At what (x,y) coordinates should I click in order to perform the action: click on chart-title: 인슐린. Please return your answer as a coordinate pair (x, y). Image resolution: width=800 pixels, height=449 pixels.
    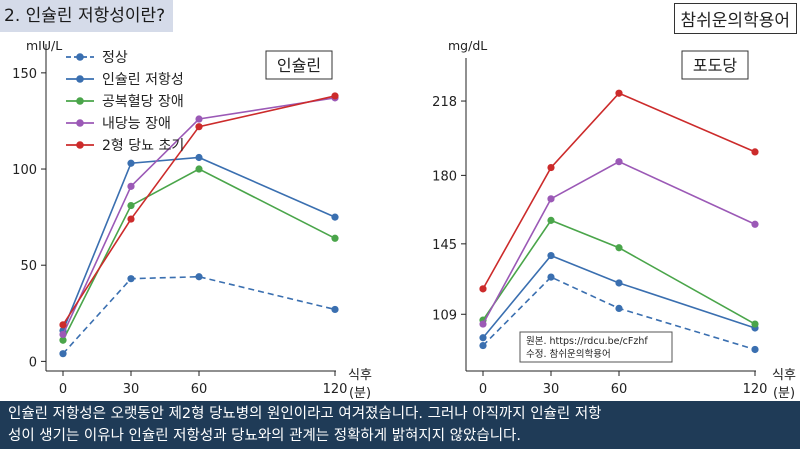
    Looking at the image, I should click on (299, 65).